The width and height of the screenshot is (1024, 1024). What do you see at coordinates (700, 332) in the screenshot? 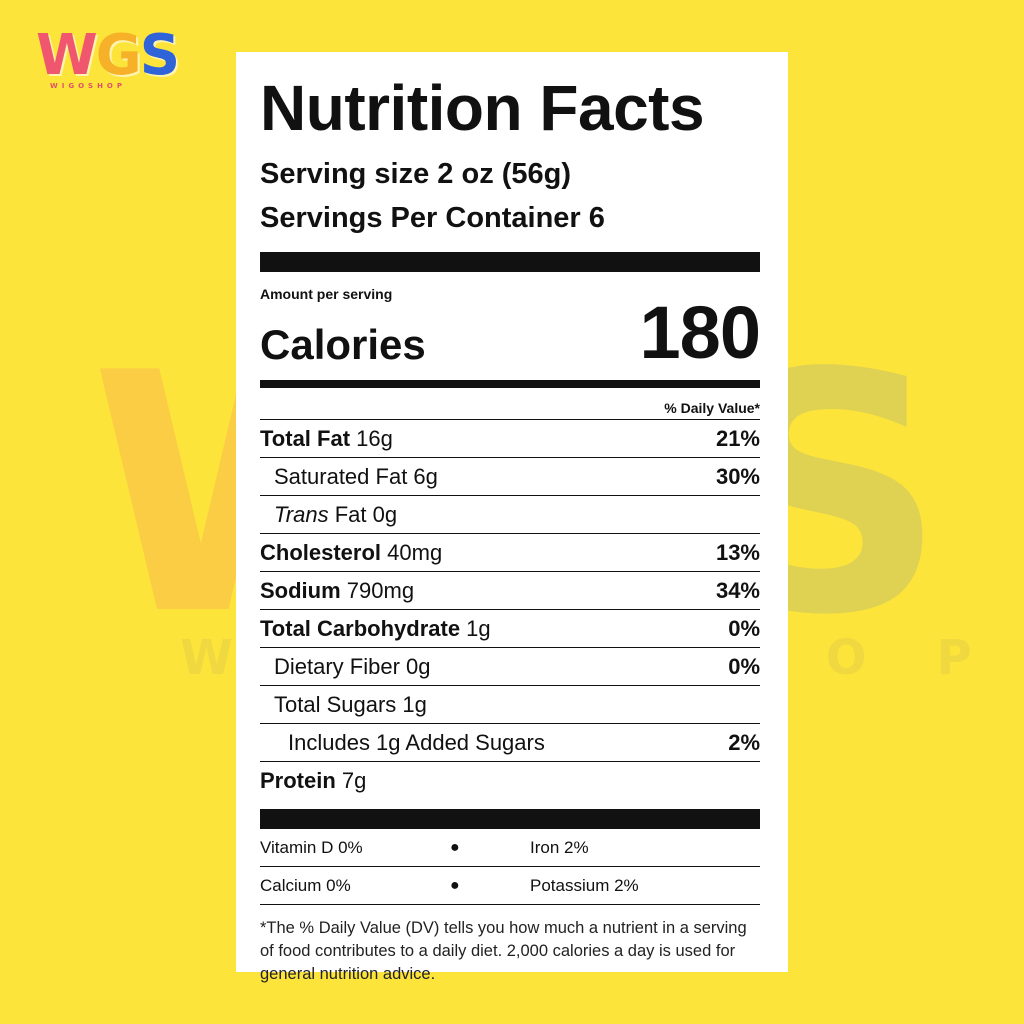
I see `calories-value: 180` at bounding box center [700, 332].